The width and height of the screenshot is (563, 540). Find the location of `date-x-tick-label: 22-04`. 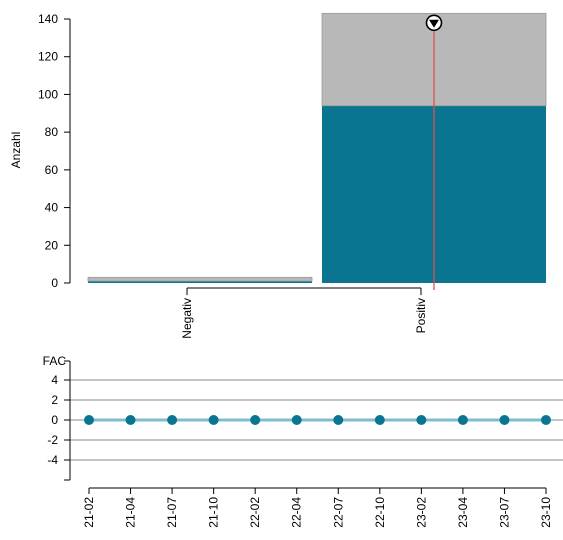

date-x-tick-label: 22-04 is located at coordinates (297, 512).